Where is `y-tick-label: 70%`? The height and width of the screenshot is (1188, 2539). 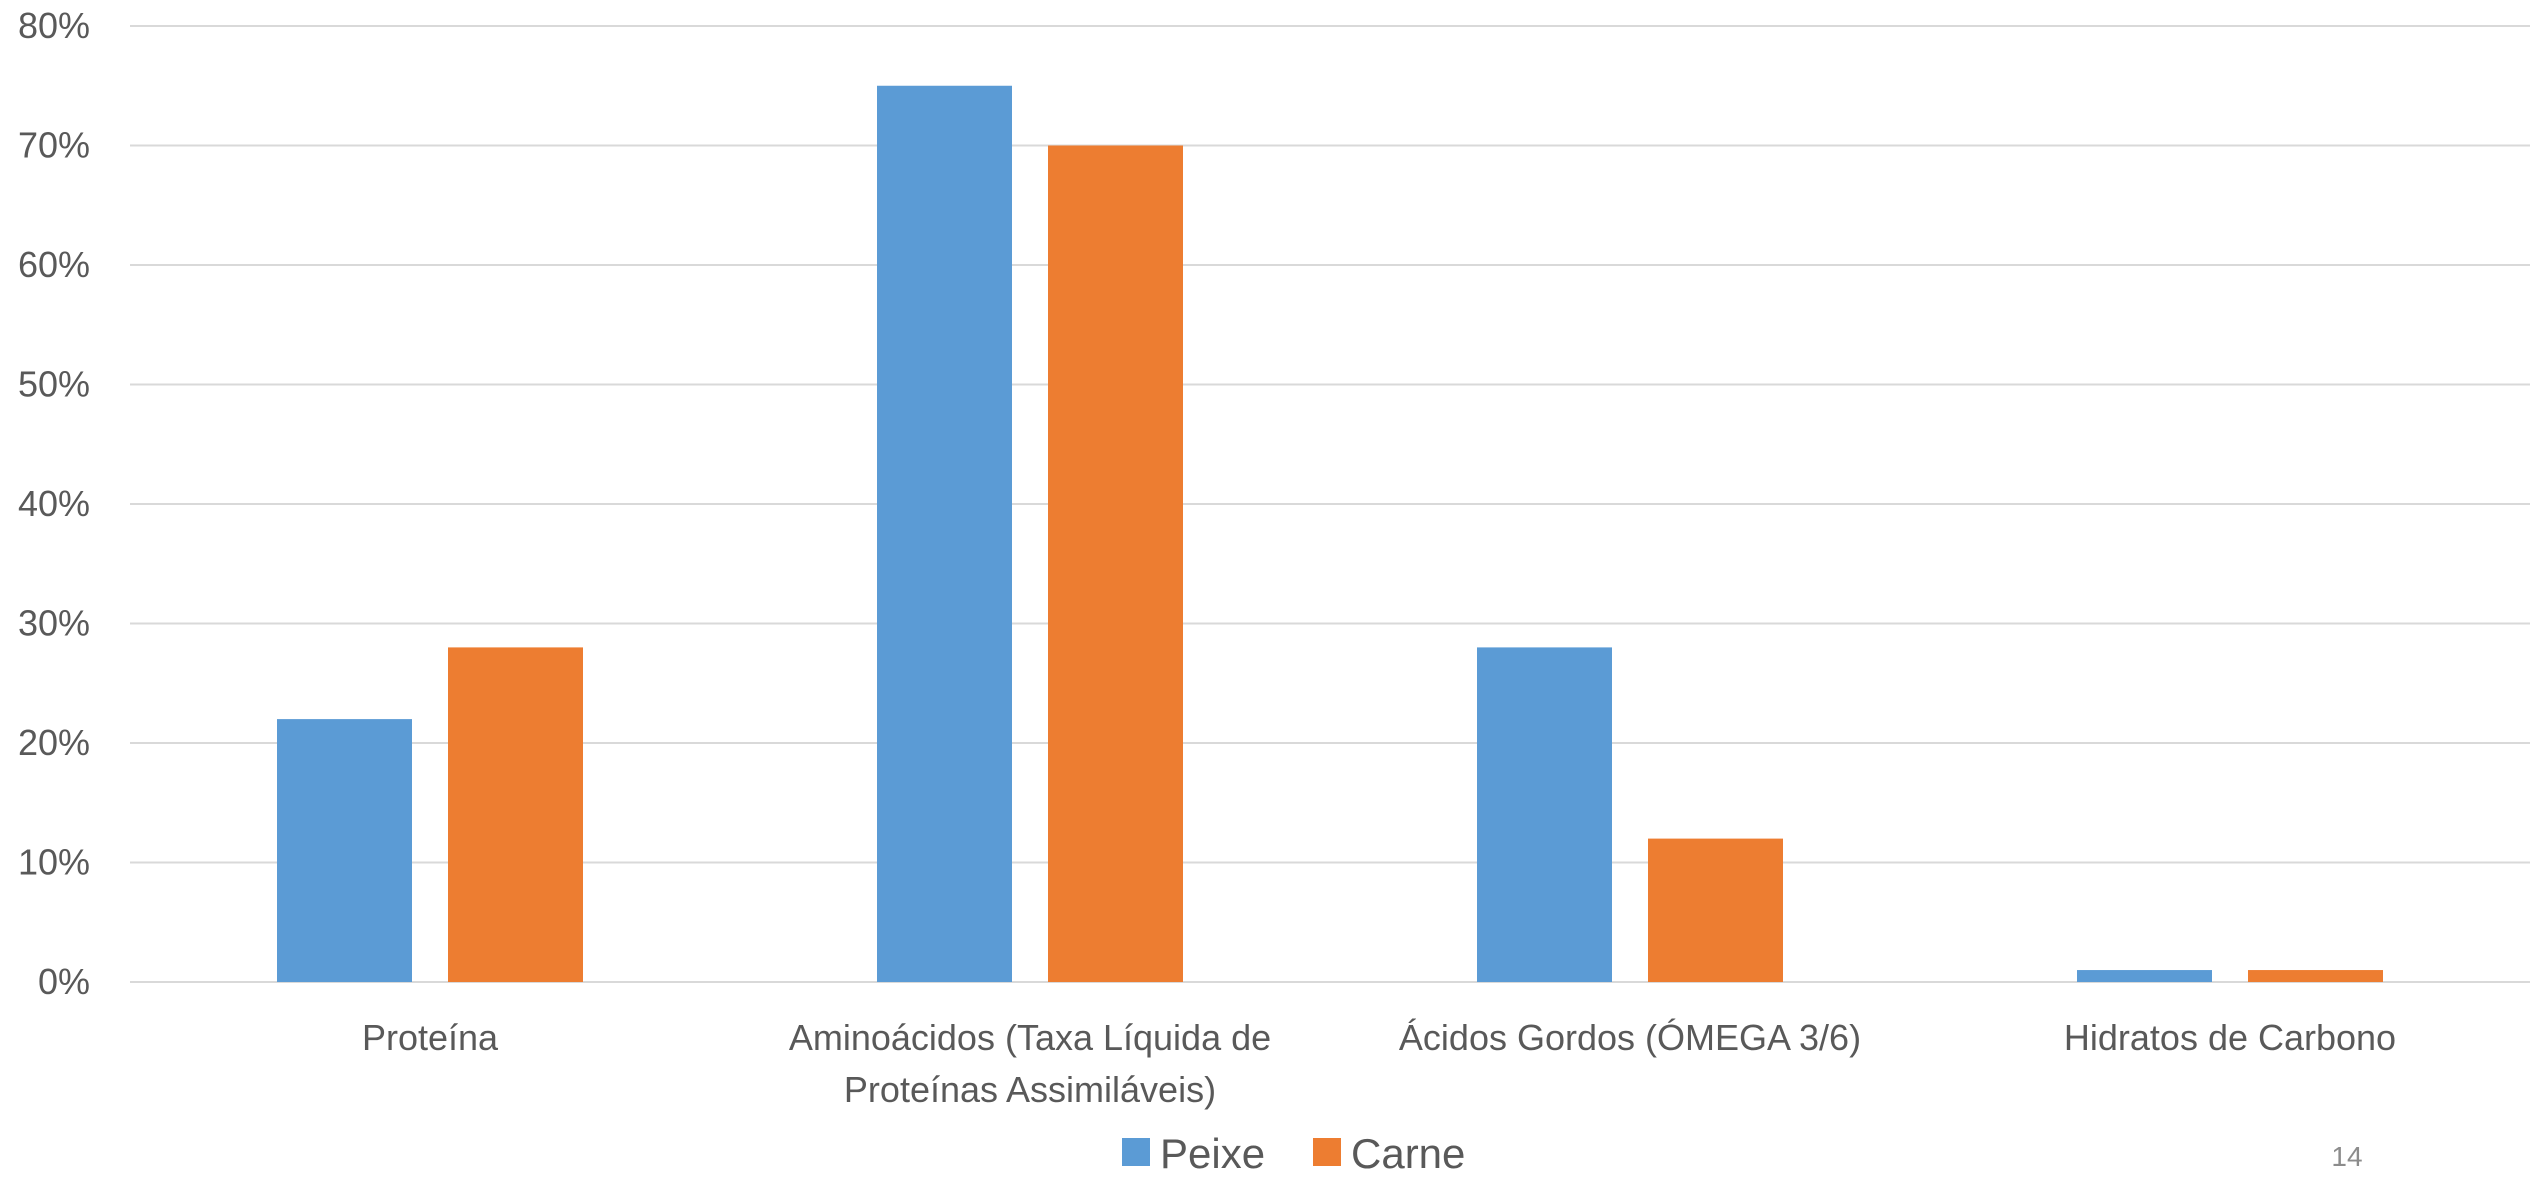
y-tick-label: 70% is located at coordinates (54, 145).